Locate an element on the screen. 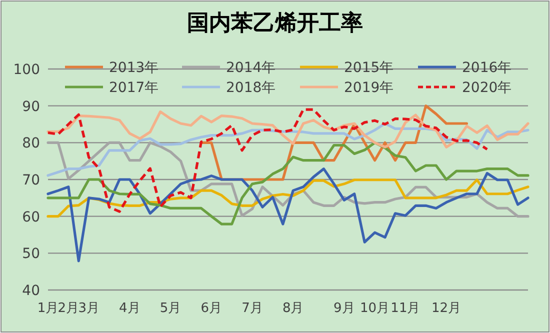  legend-label: 2017年 is located at coordinates (134, 88).